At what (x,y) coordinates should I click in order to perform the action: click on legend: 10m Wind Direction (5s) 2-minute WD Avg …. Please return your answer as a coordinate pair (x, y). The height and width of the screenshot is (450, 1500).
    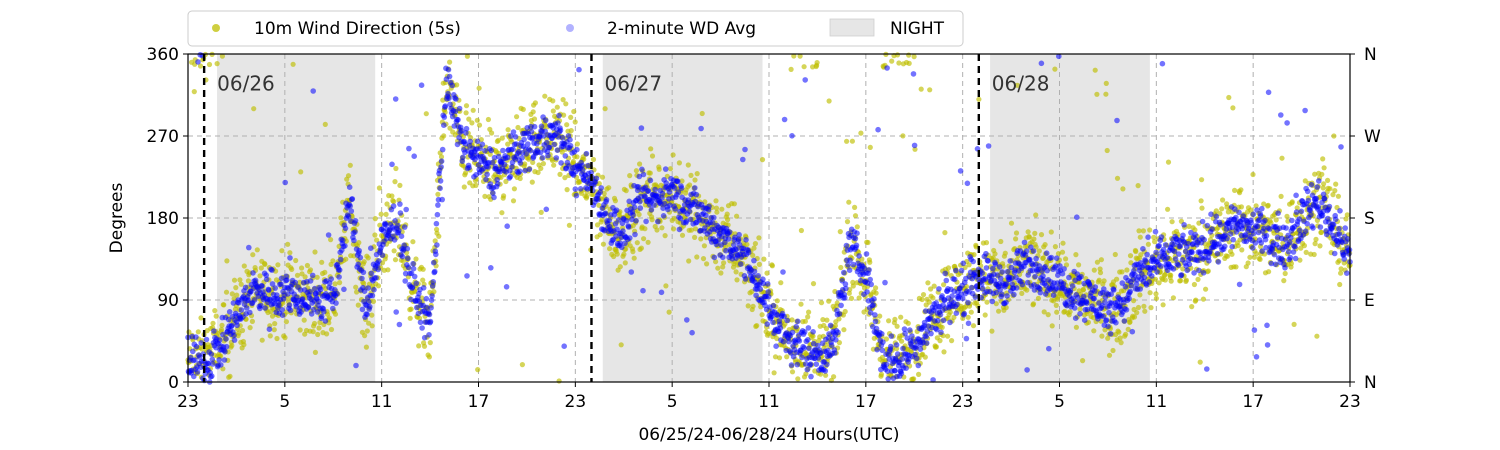
    Looking at the image, I should click on (575, 28).